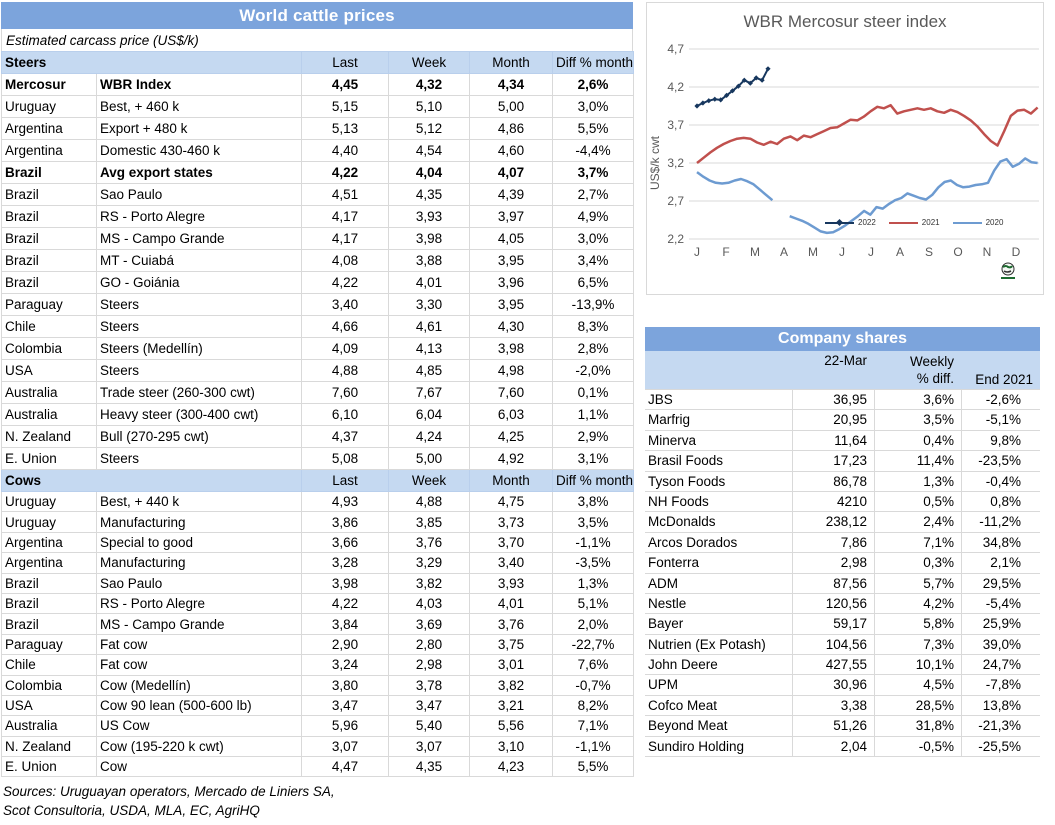 This screenshot has height=825, width=1055. Describe the element at coordinates (833, 746) in the screenshot. I see `company-cell: 2,04` at that location.